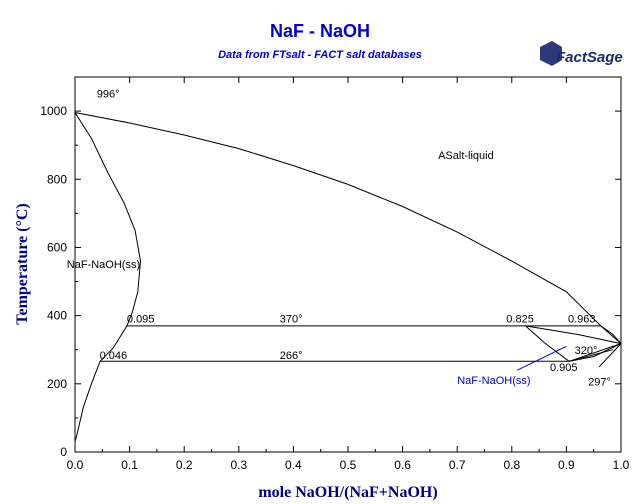 Image resolution: width=640 pixels, height=504 pixels. What do you see at coordinates (108, 277) in the screenshot?
I see `series-solvus` at bounding box center [108, 277].